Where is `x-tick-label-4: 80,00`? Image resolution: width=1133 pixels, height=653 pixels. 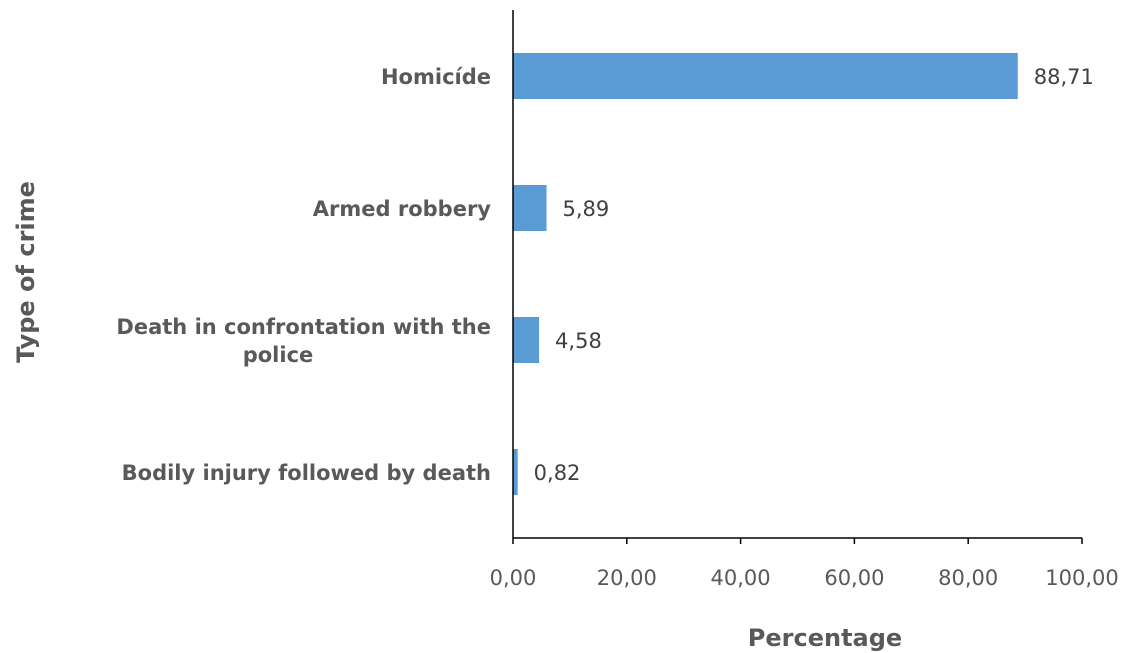
x-tick-label-4: 80,00 is located at coordinates (968, 578).